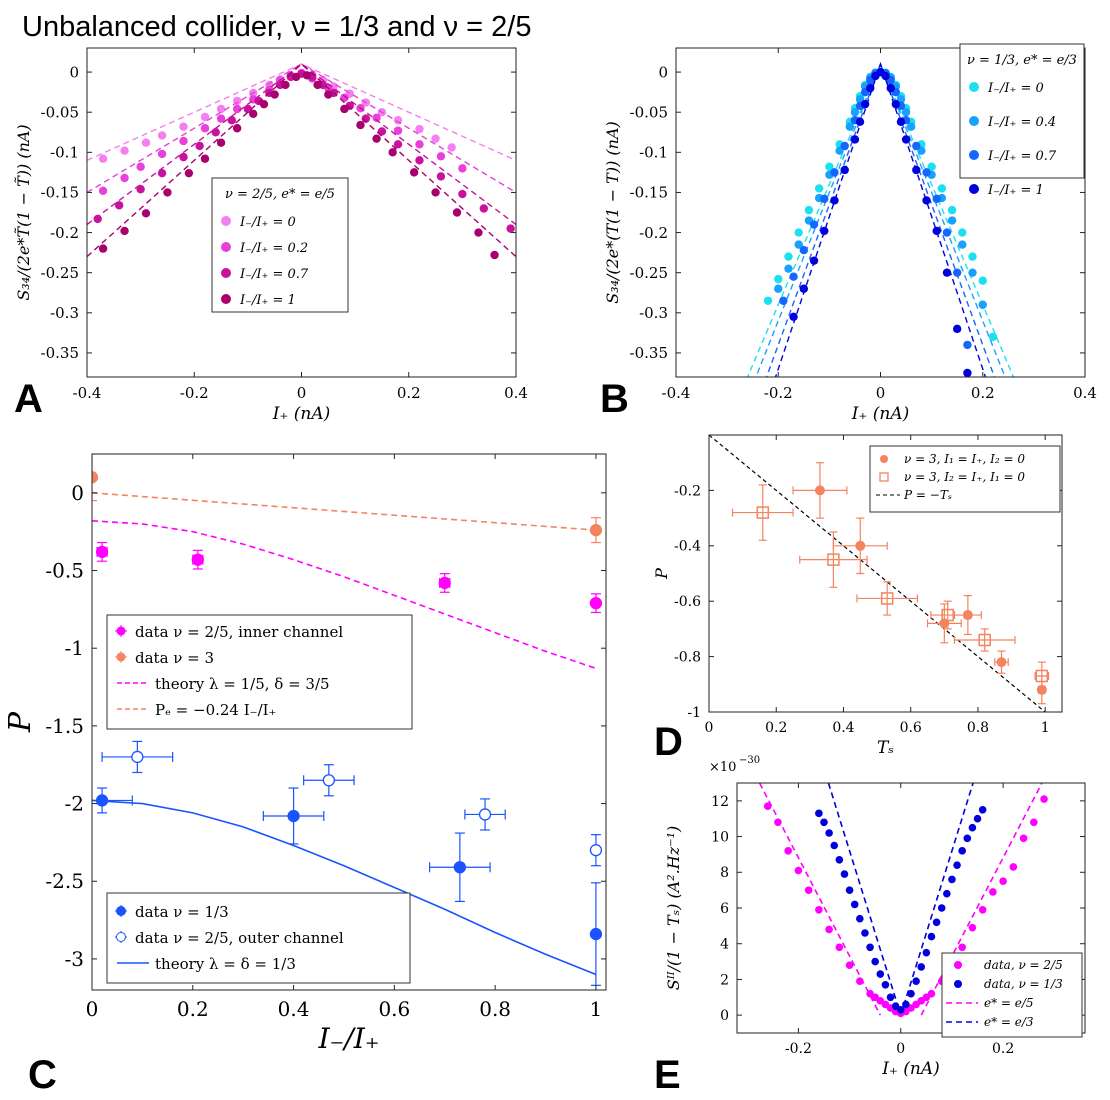 The height and width of the screenshot is (1100, 1110). Describe the element at coordinates (1022, 156) in the screenshot. I see `legend-label-B-2: I₋/I₊ = 0.7` at that location.